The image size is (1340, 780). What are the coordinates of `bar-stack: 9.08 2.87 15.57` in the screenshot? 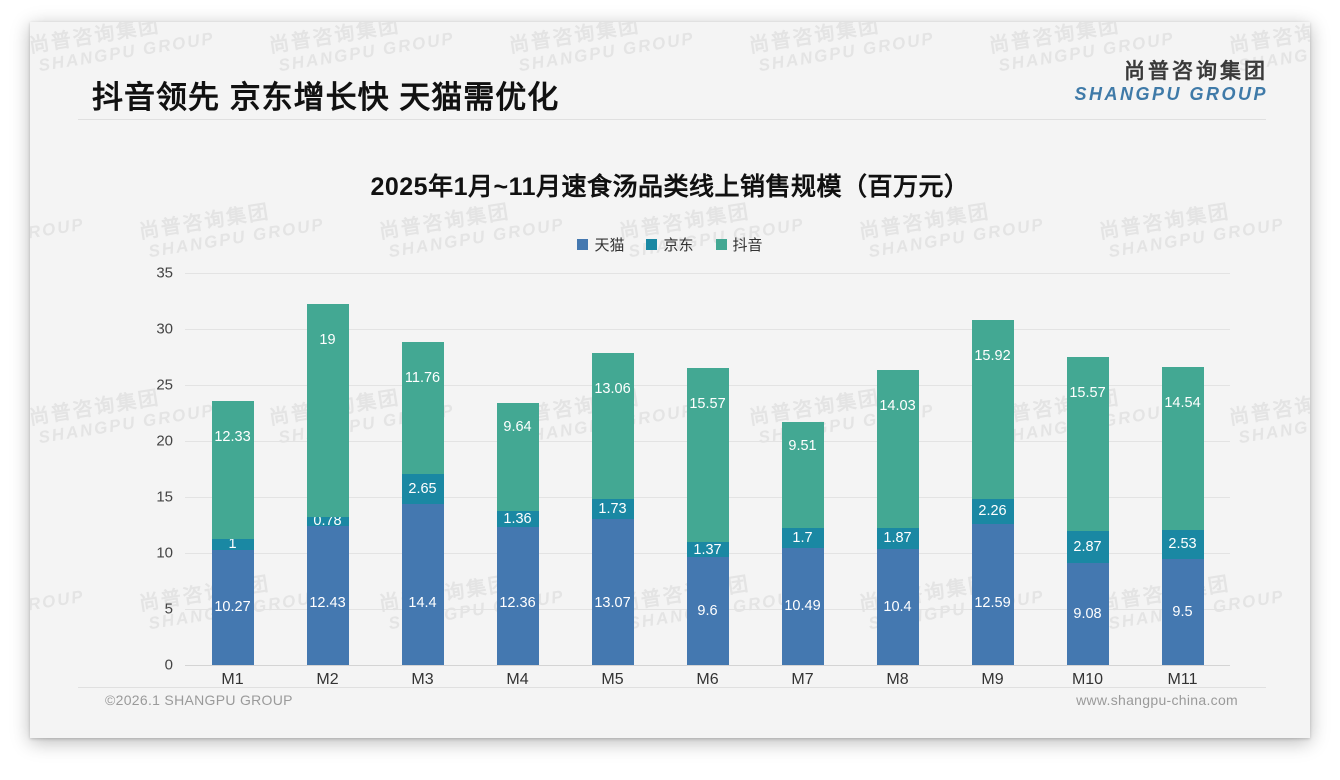 It's located at (1087, 510).